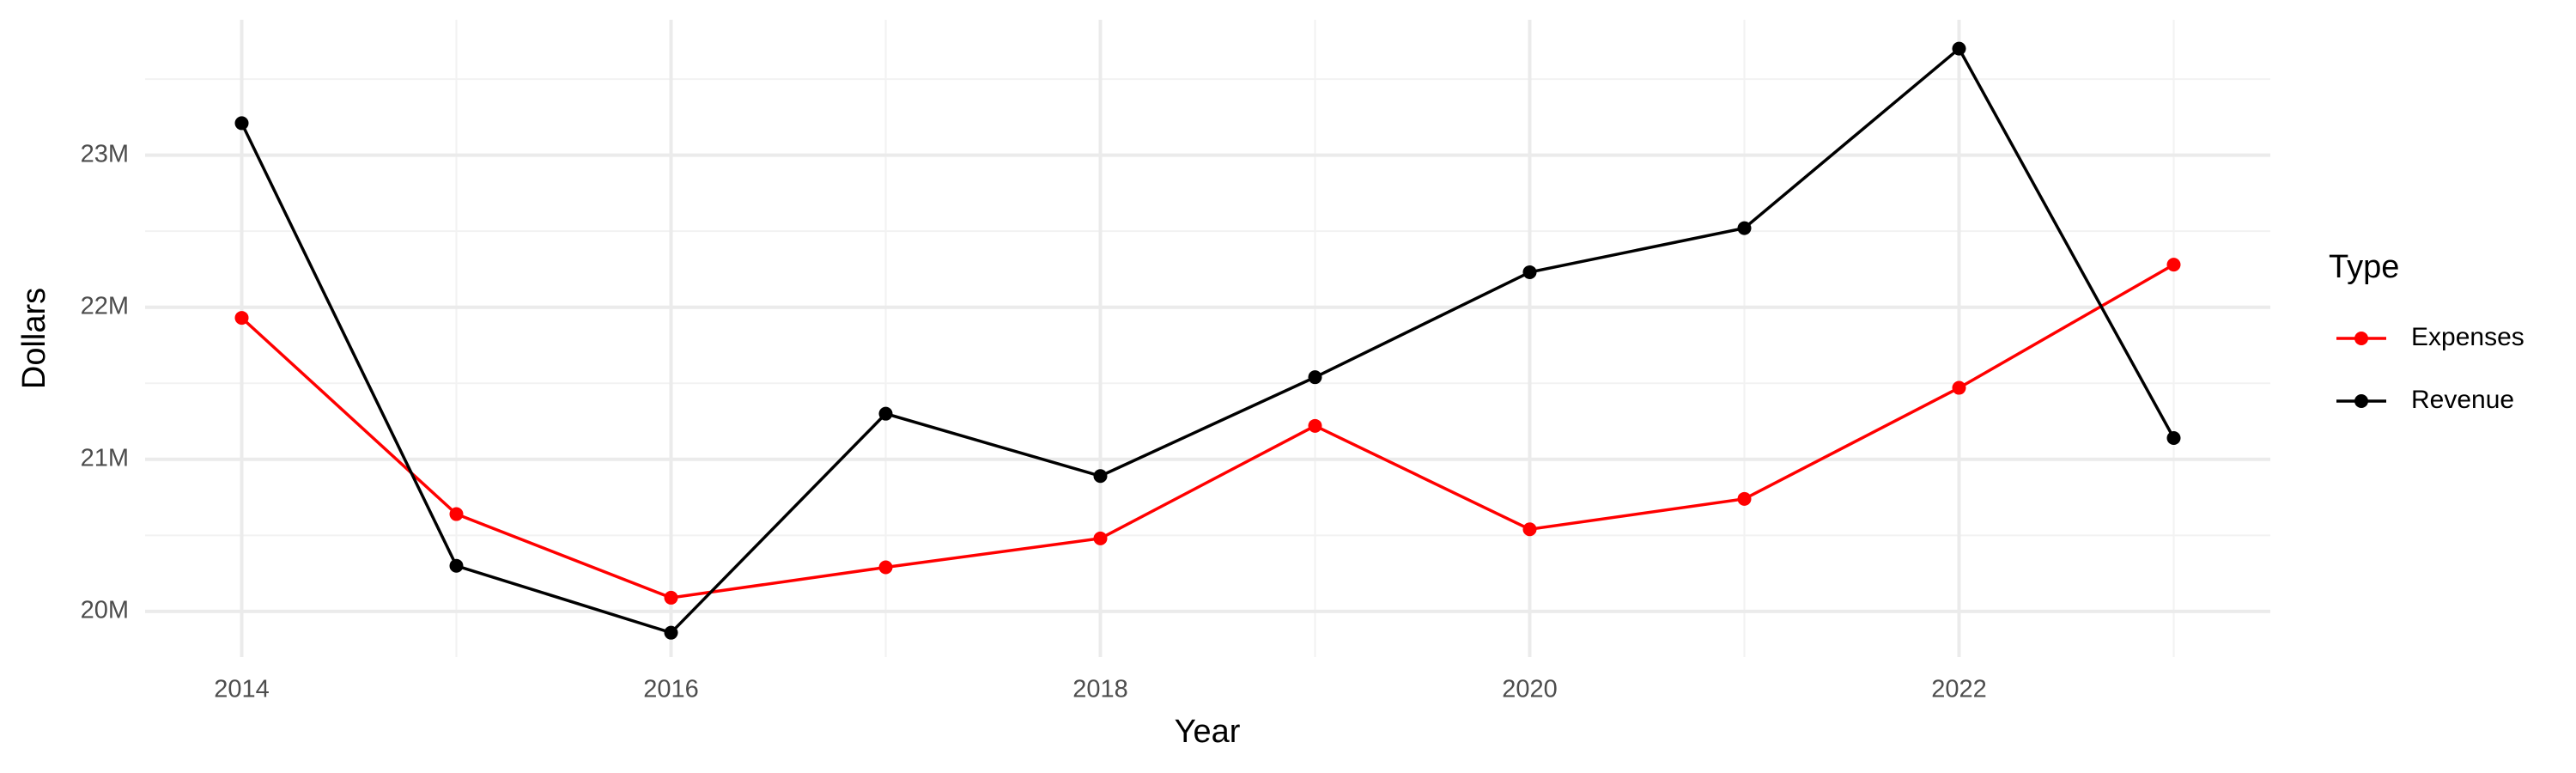 This screenshot has width=2576, height=773. What do you see at coordinates (2467, 337) in the screenshot?
I see `legend-label: Expenses` at bounding box center [2467, 337].